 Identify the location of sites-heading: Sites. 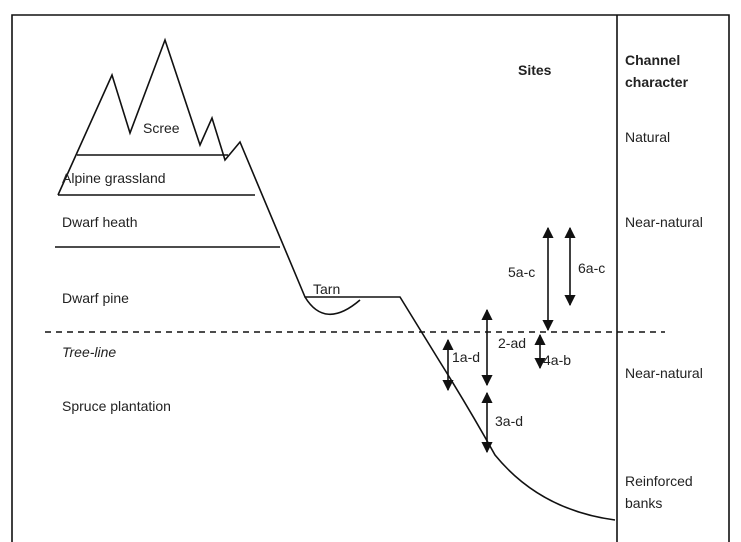
(535, 70).